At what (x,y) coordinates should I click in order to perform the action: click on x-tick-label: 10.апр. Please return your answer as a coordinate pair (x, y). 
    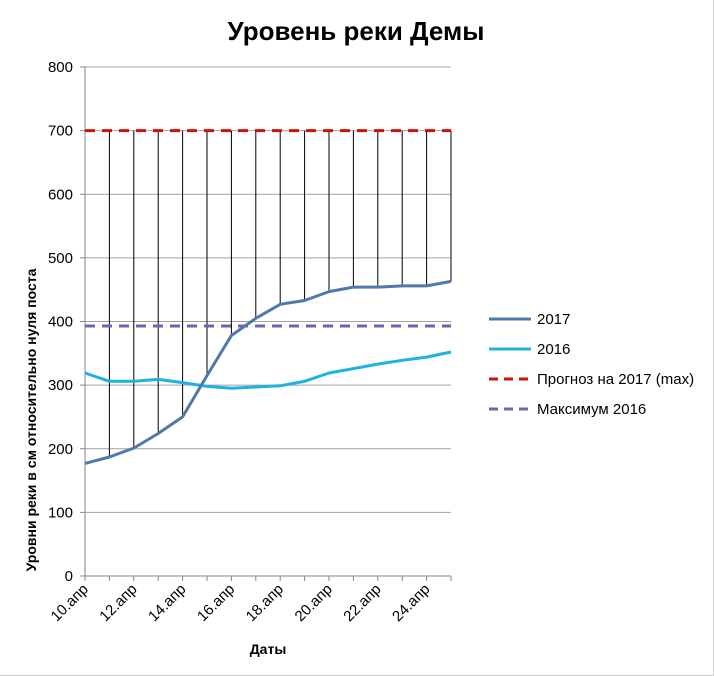
    Looking at the image, I should click on (70, 603).